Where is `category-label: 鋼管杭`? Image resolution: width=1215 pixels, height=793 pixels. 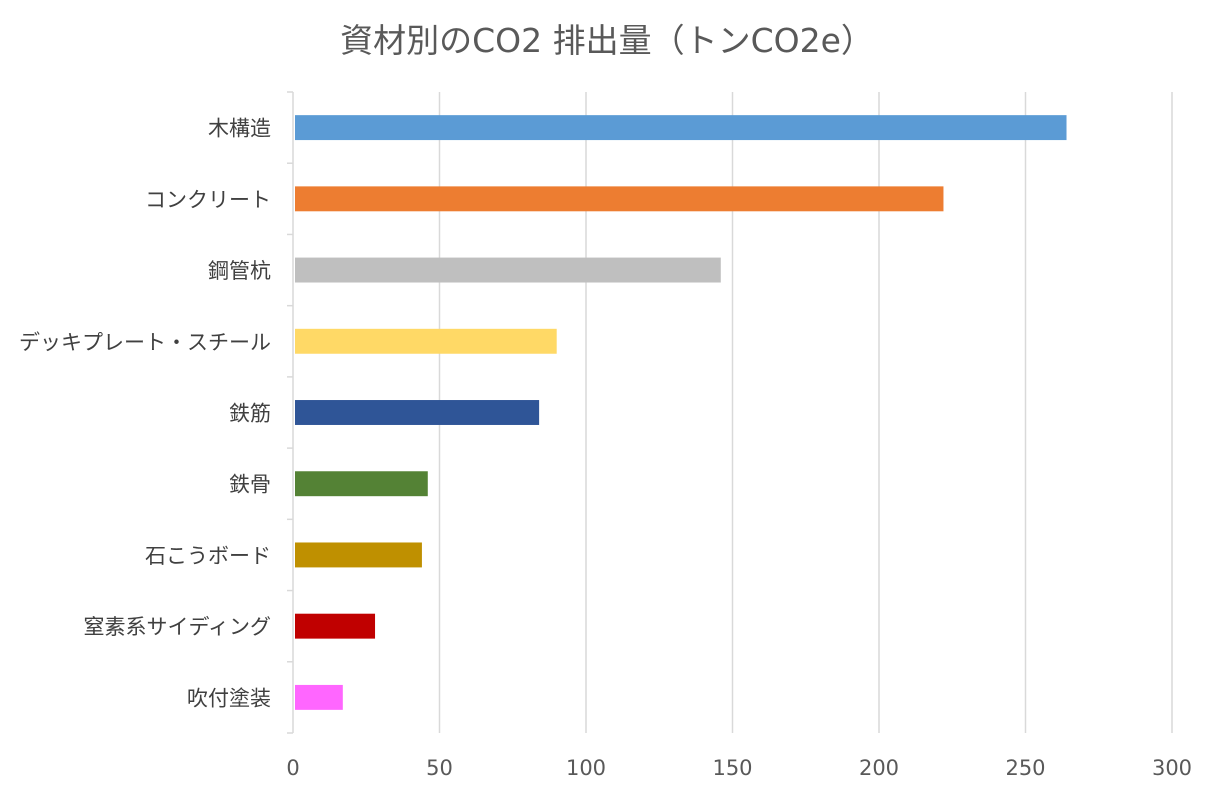
category-label: 鋼管杭 is located at coordinates (239, 271).